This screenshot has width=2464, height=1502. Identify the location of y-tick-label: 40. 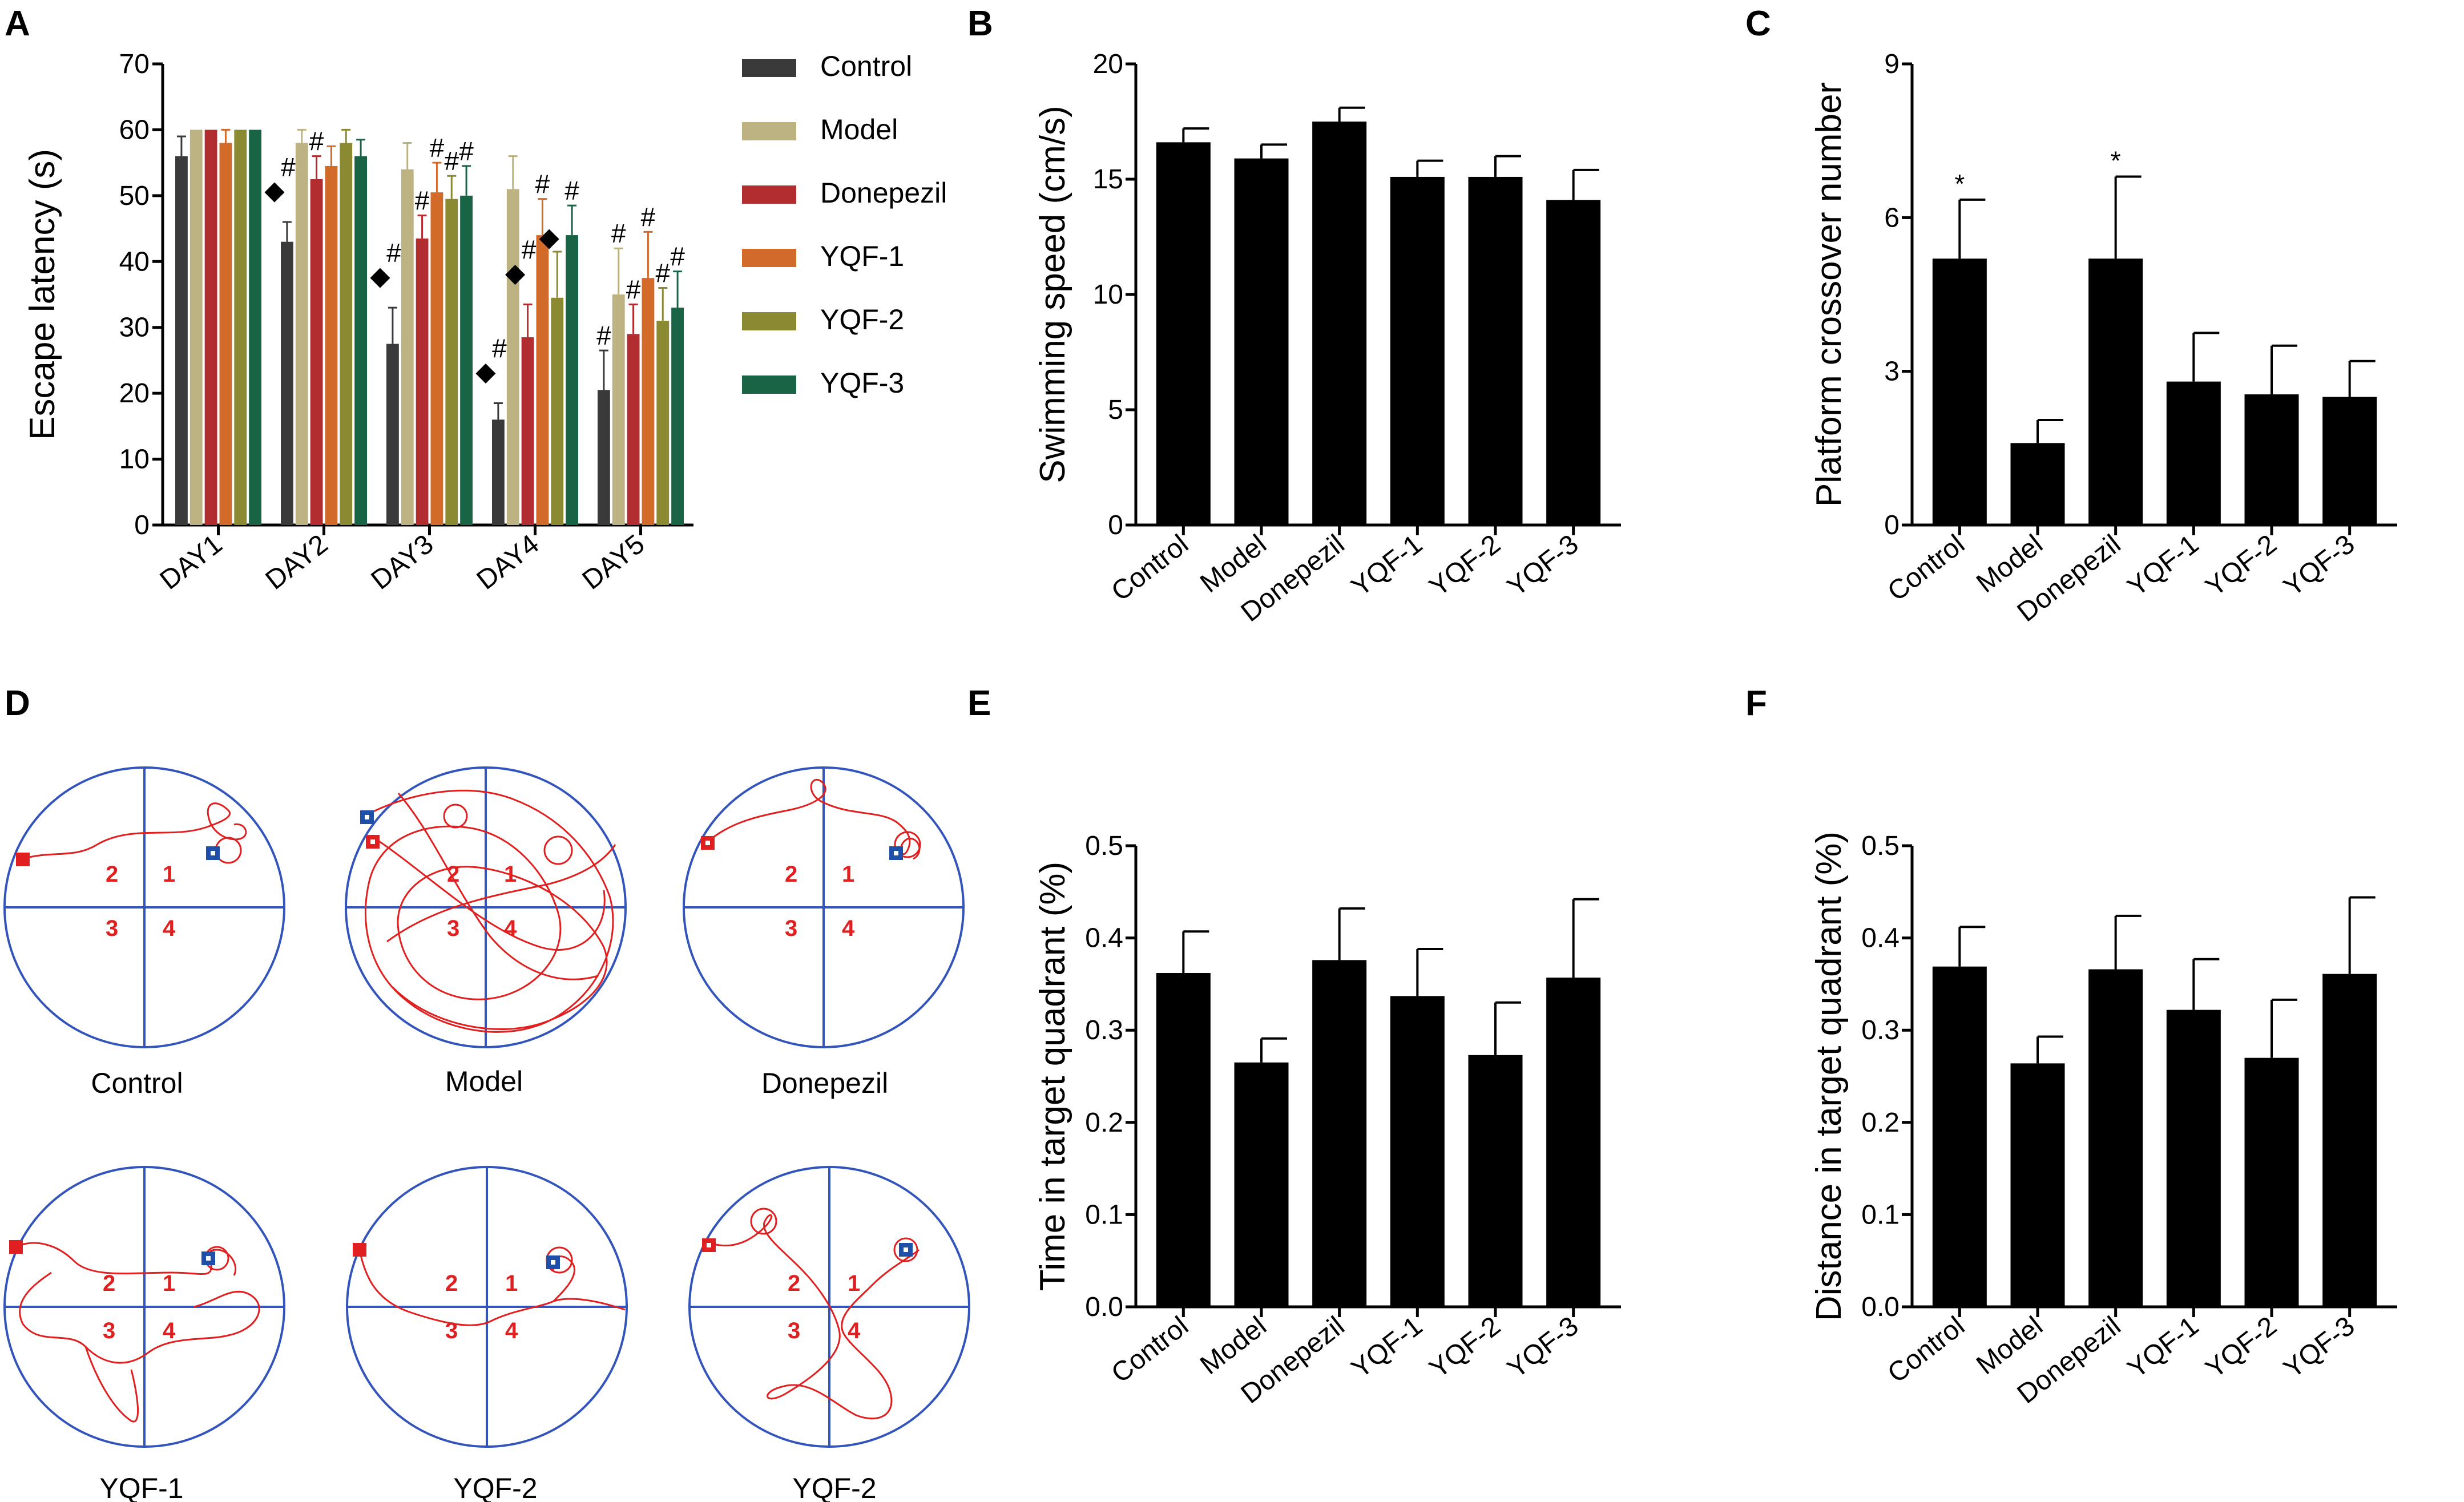
(134, 262).